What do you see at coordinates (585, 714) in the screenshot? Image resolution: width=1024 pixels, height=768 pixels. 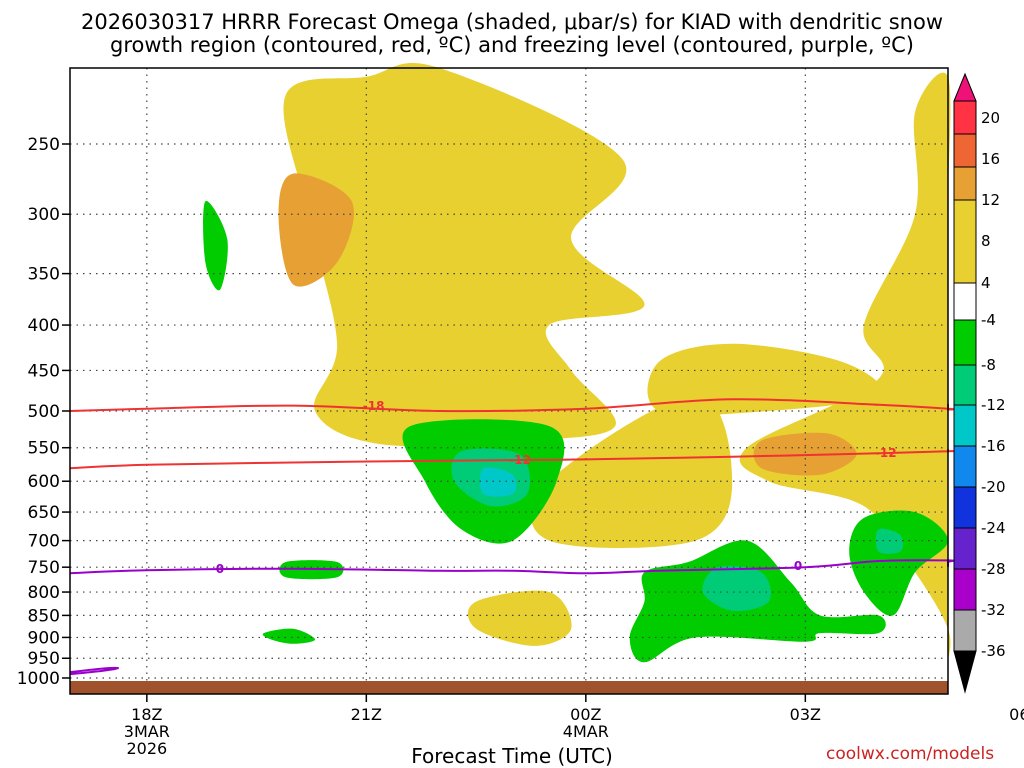 I see `x-tick-label: 00Z` at bounding box center [585, 714].